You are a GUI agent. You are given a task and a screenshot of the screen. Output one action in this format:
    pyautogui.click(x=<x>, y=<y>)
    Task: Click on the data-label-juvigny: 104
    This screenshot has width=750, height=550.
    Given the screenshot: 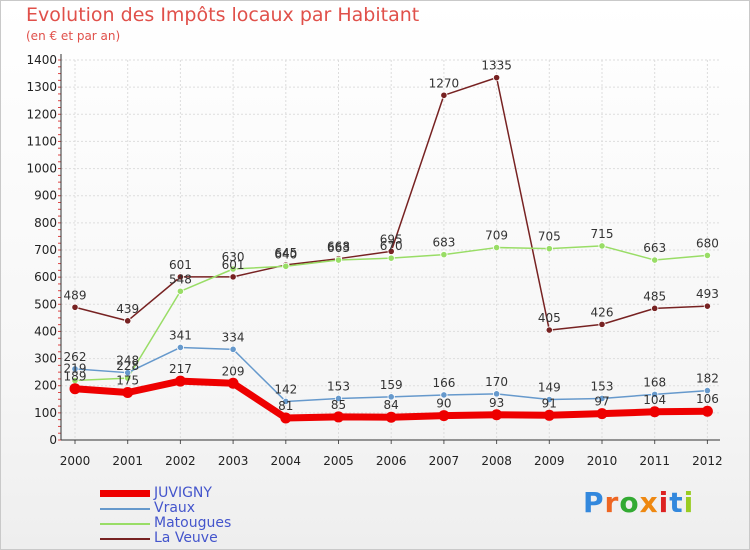 What is the action you would take?
    pyautogui.click(x=654, y=400)
    